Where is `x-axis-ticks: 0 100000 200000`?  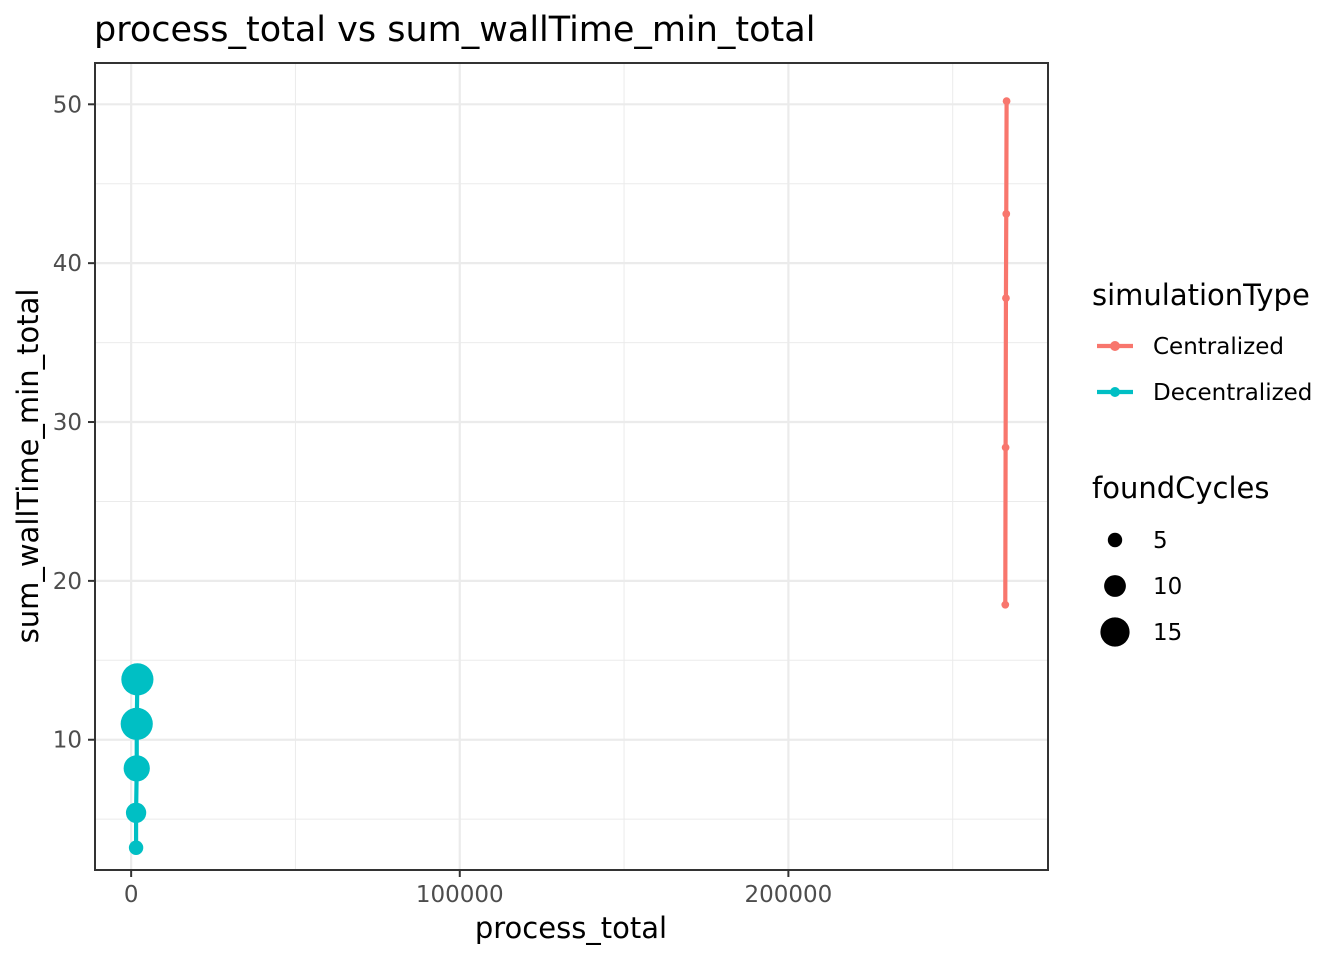
x-axis-ticks: 0 100000 200000 is located at coordinates (478, 889).